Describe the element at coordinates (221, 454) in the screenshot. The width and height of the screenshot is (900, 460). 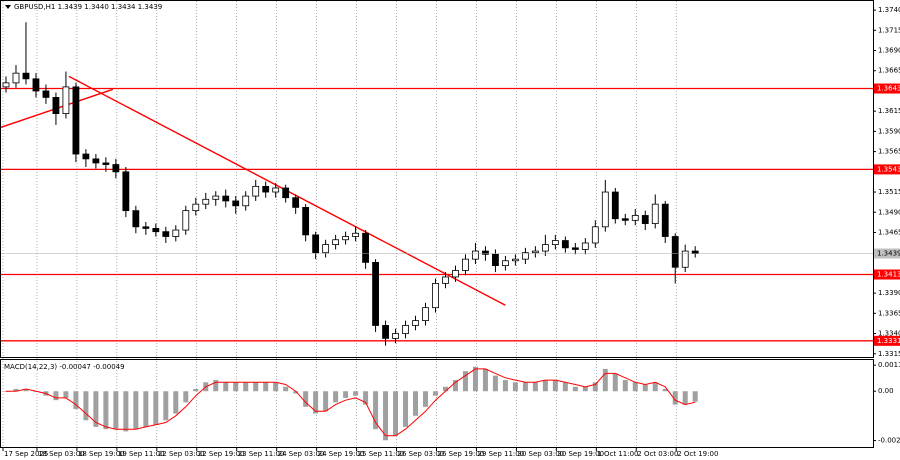
I see `x-tick-label: 22 Sep 19:00` at that location.